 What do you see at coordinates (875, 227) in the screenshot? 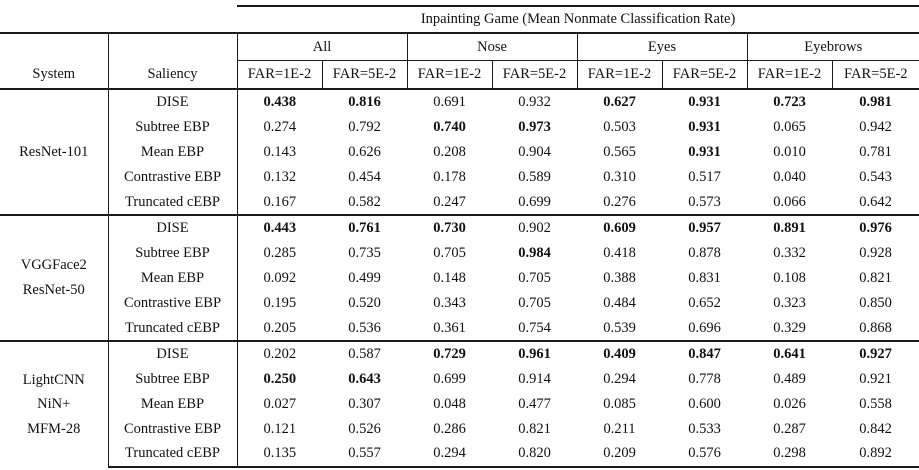
I see `value-cell: 0.976` at bounding box center [875, 227].